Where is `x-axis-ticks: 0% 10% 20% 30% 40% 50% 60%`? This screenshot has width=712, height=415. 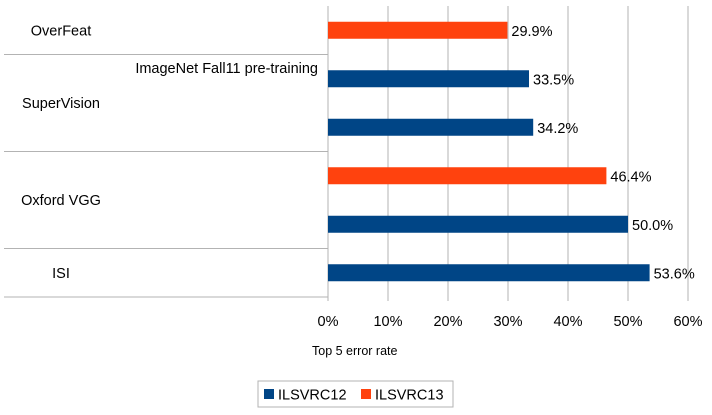 x-axis-ticks: 0% 10% 20% 30% 40% 50% 60% is located at coordinates (510, 322).